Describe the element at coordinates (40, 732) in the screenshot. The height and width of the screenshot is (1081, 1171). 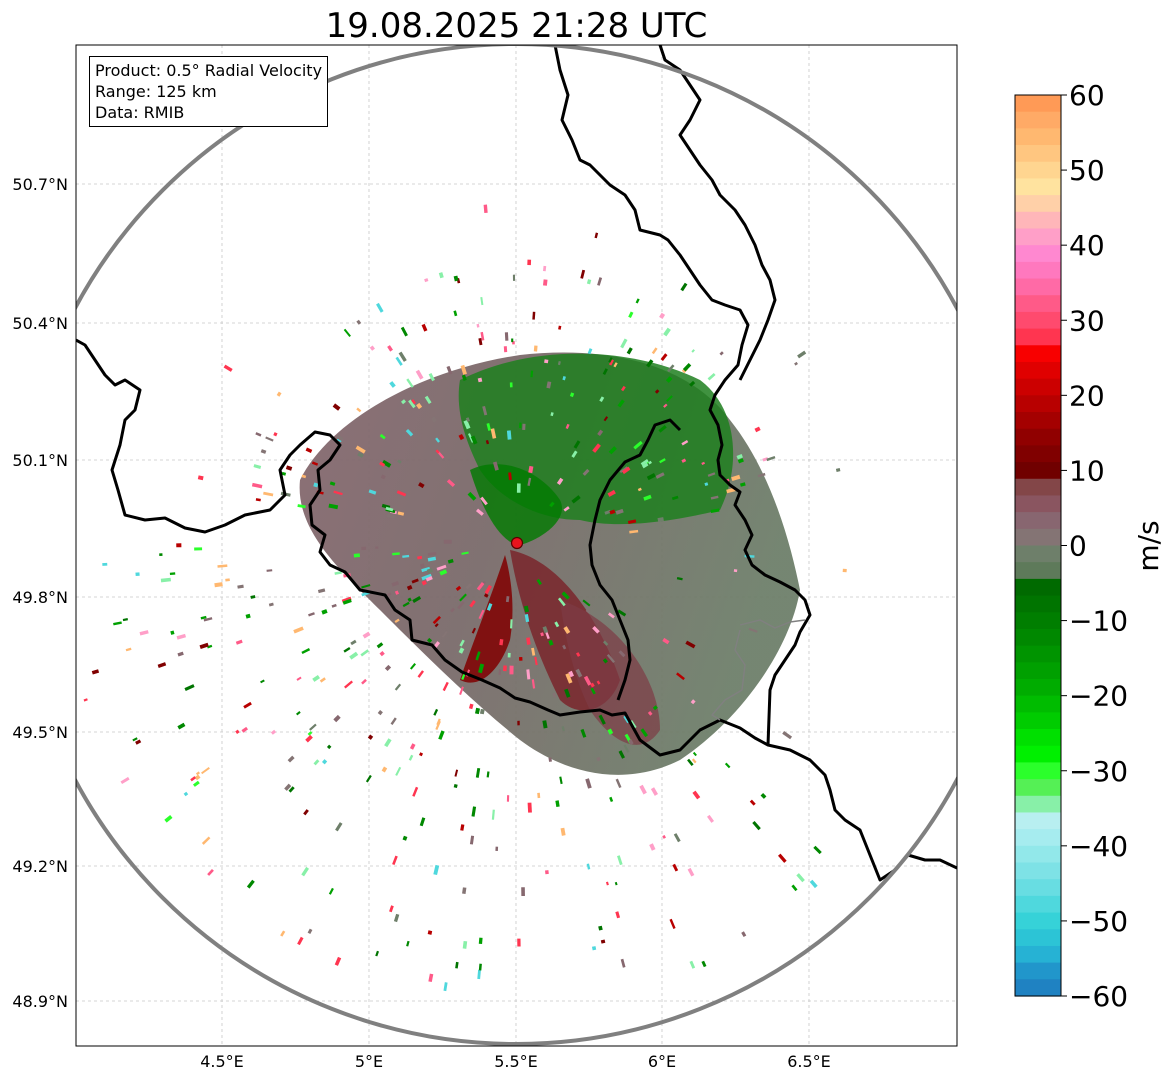
I see `y-tick-label: 49.5°N` at that location.